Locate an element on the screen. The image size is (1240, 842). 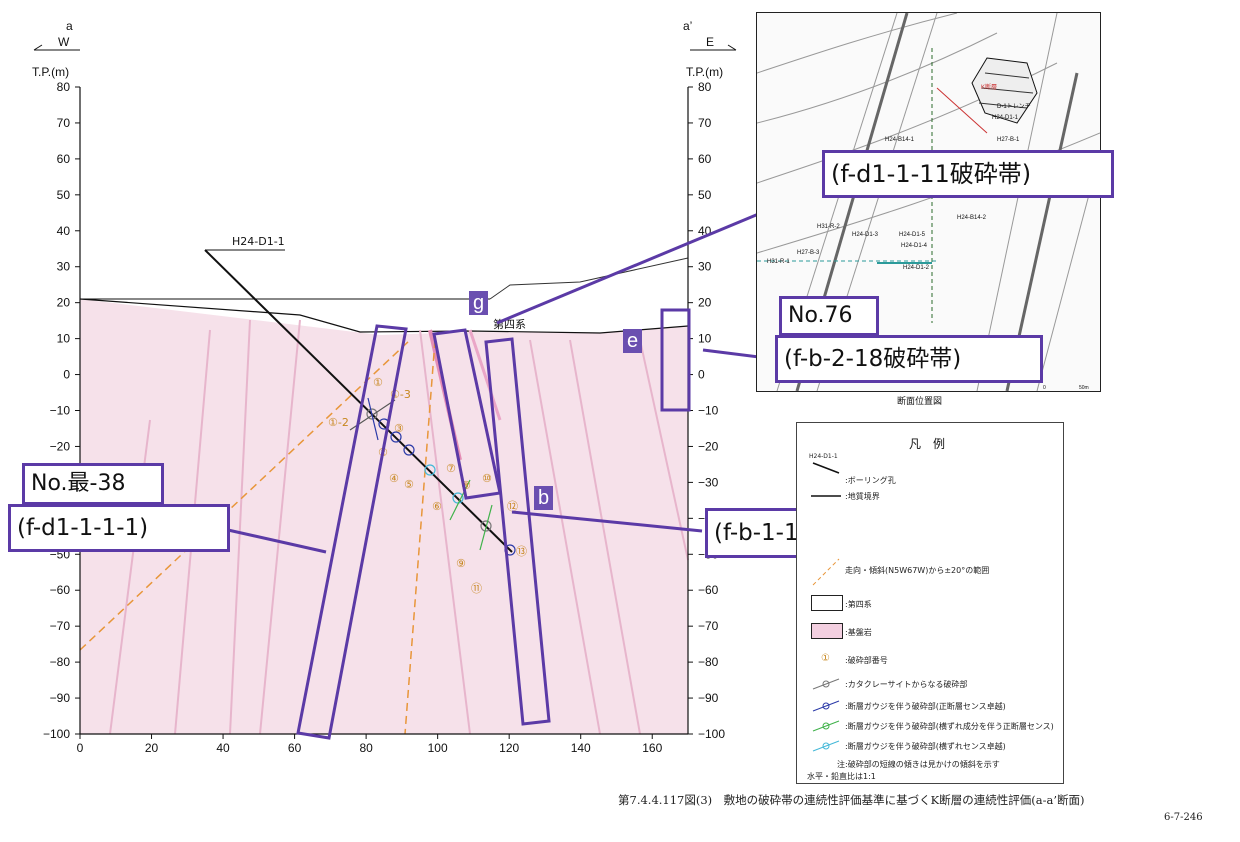
map-caption: 断面位置図 is located at coordinates (920, 402).